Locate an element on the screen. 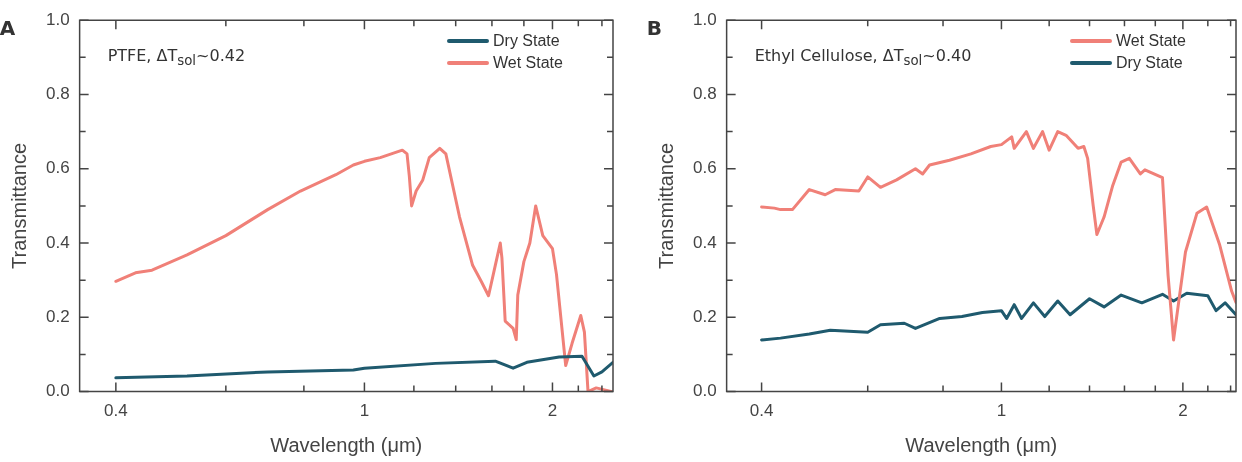 The image size is (1242, 462). text: B is located at coordinates (654, 28).